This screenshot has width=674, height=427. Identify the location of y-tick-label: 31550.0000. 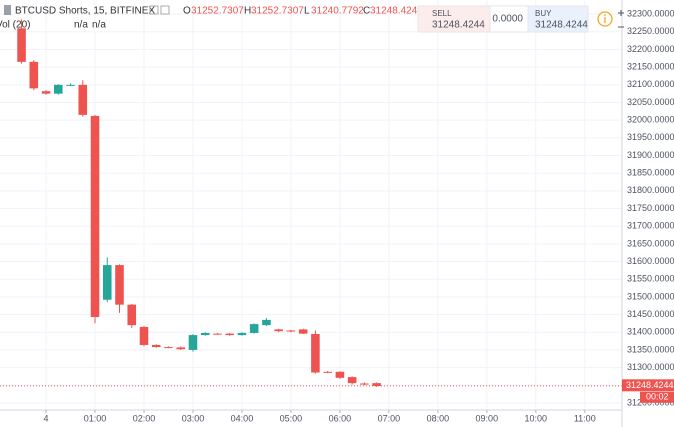
(650, 279).